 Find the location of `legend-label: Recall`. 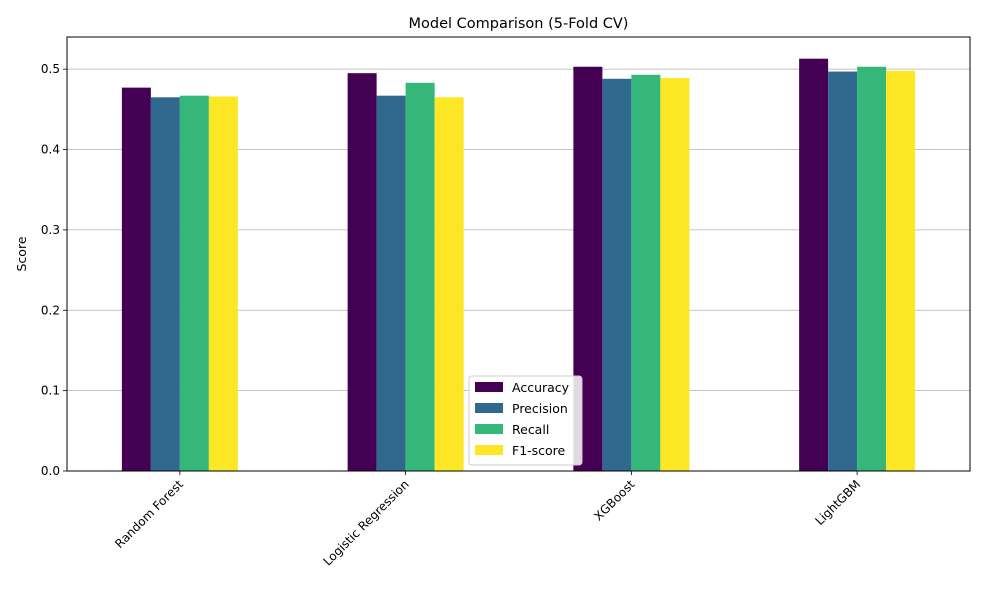

legend-label: Recall is located at coordinates (530, 429).